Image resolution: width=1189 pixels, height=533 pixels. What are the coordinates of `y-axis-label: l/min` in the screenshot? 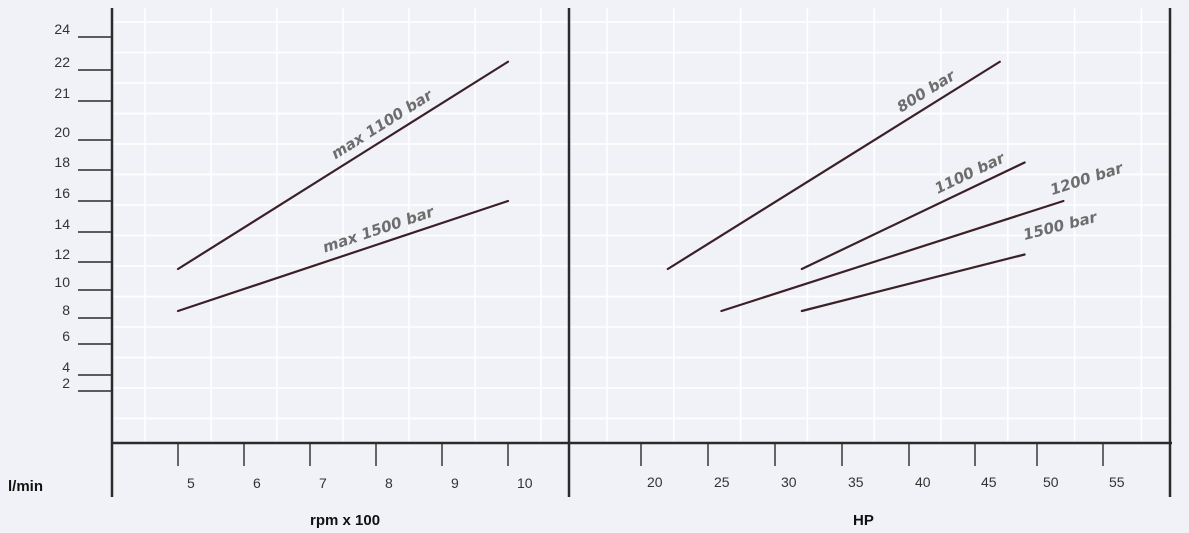 It's located at (25, 486).